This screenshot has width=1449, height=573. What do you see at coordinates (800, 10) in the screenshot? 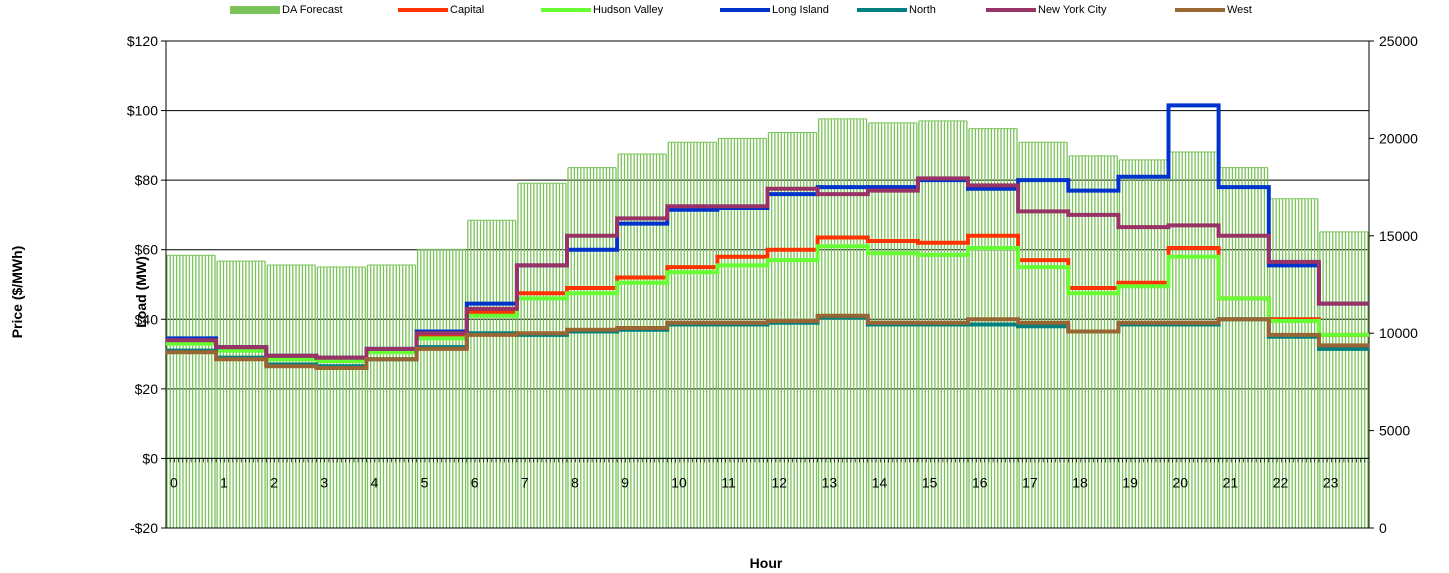
I see `legend-label: Long Island` at bounding box center [800, 10].